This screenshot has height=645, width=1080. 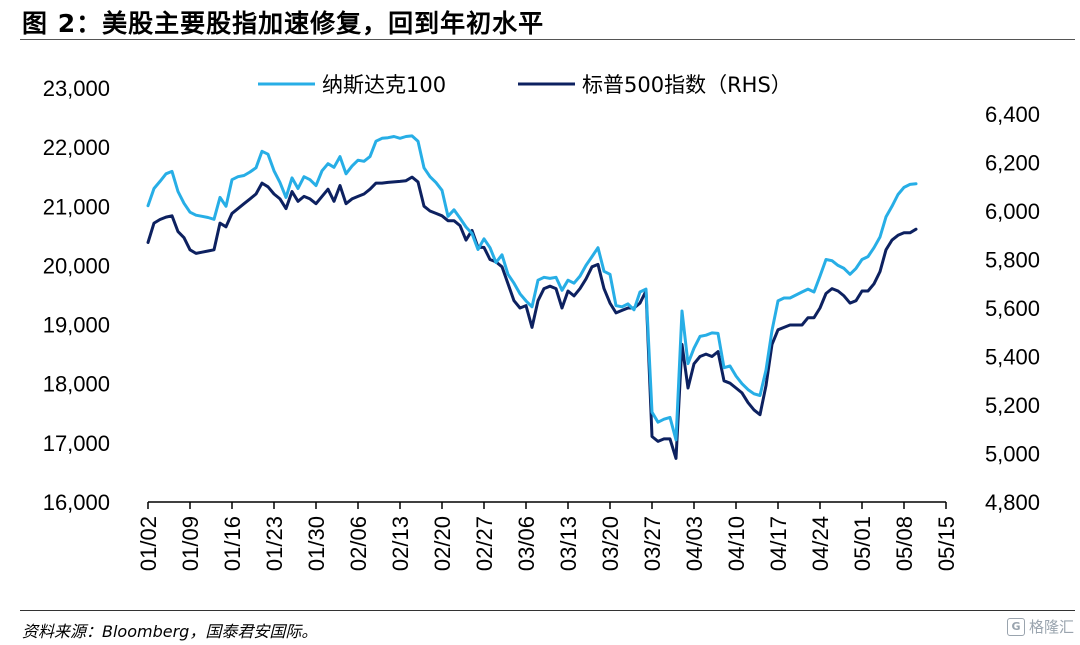 I want to click on x-tick-label: 02/13, so click(x=400, y=543).